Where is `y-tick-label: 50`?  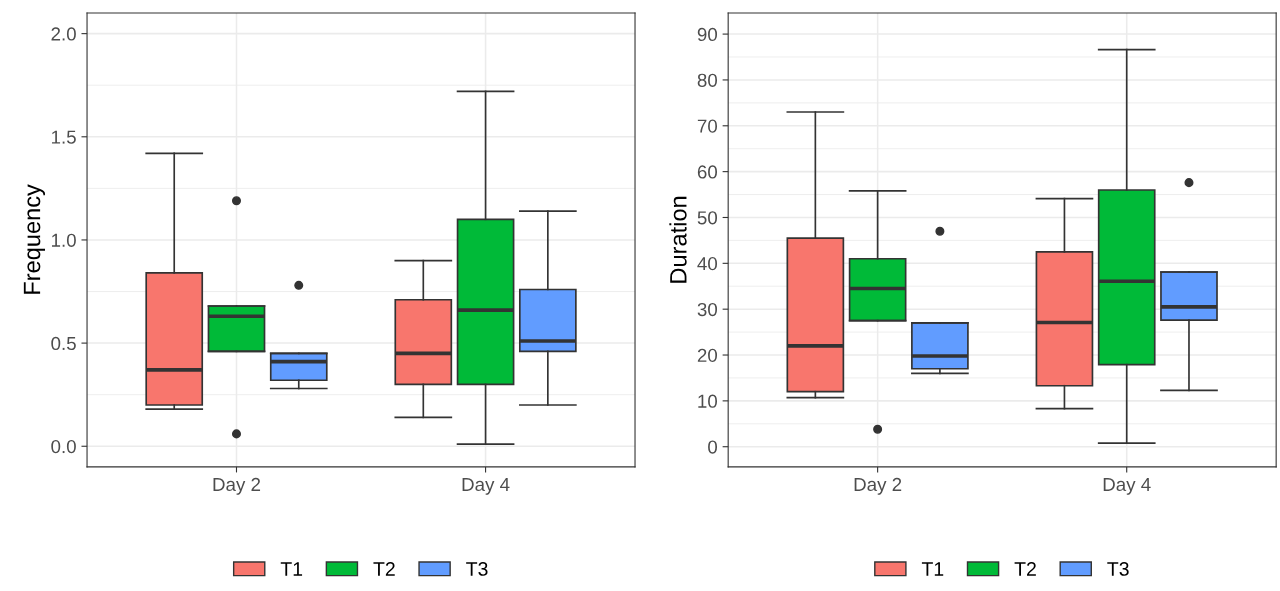 y-tick-label: 50 is located at coordinates (707, 218).